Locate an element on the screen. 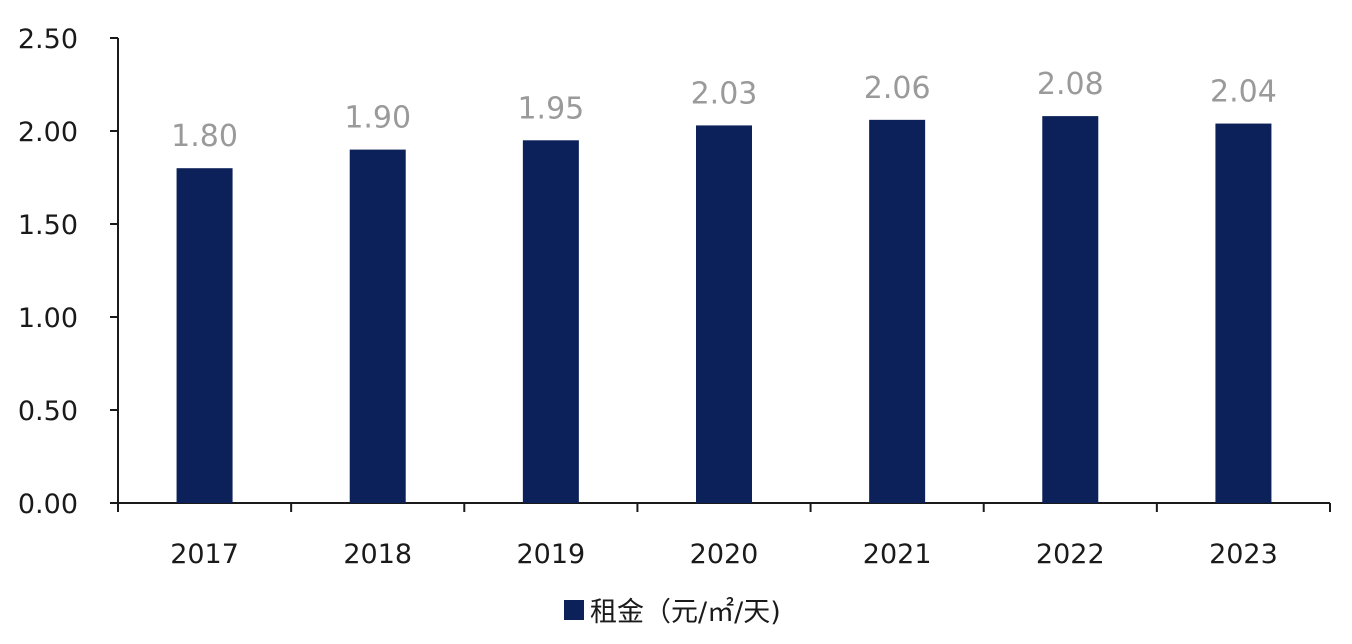  data-label: 2.03 is located at coordinates (724, 93).